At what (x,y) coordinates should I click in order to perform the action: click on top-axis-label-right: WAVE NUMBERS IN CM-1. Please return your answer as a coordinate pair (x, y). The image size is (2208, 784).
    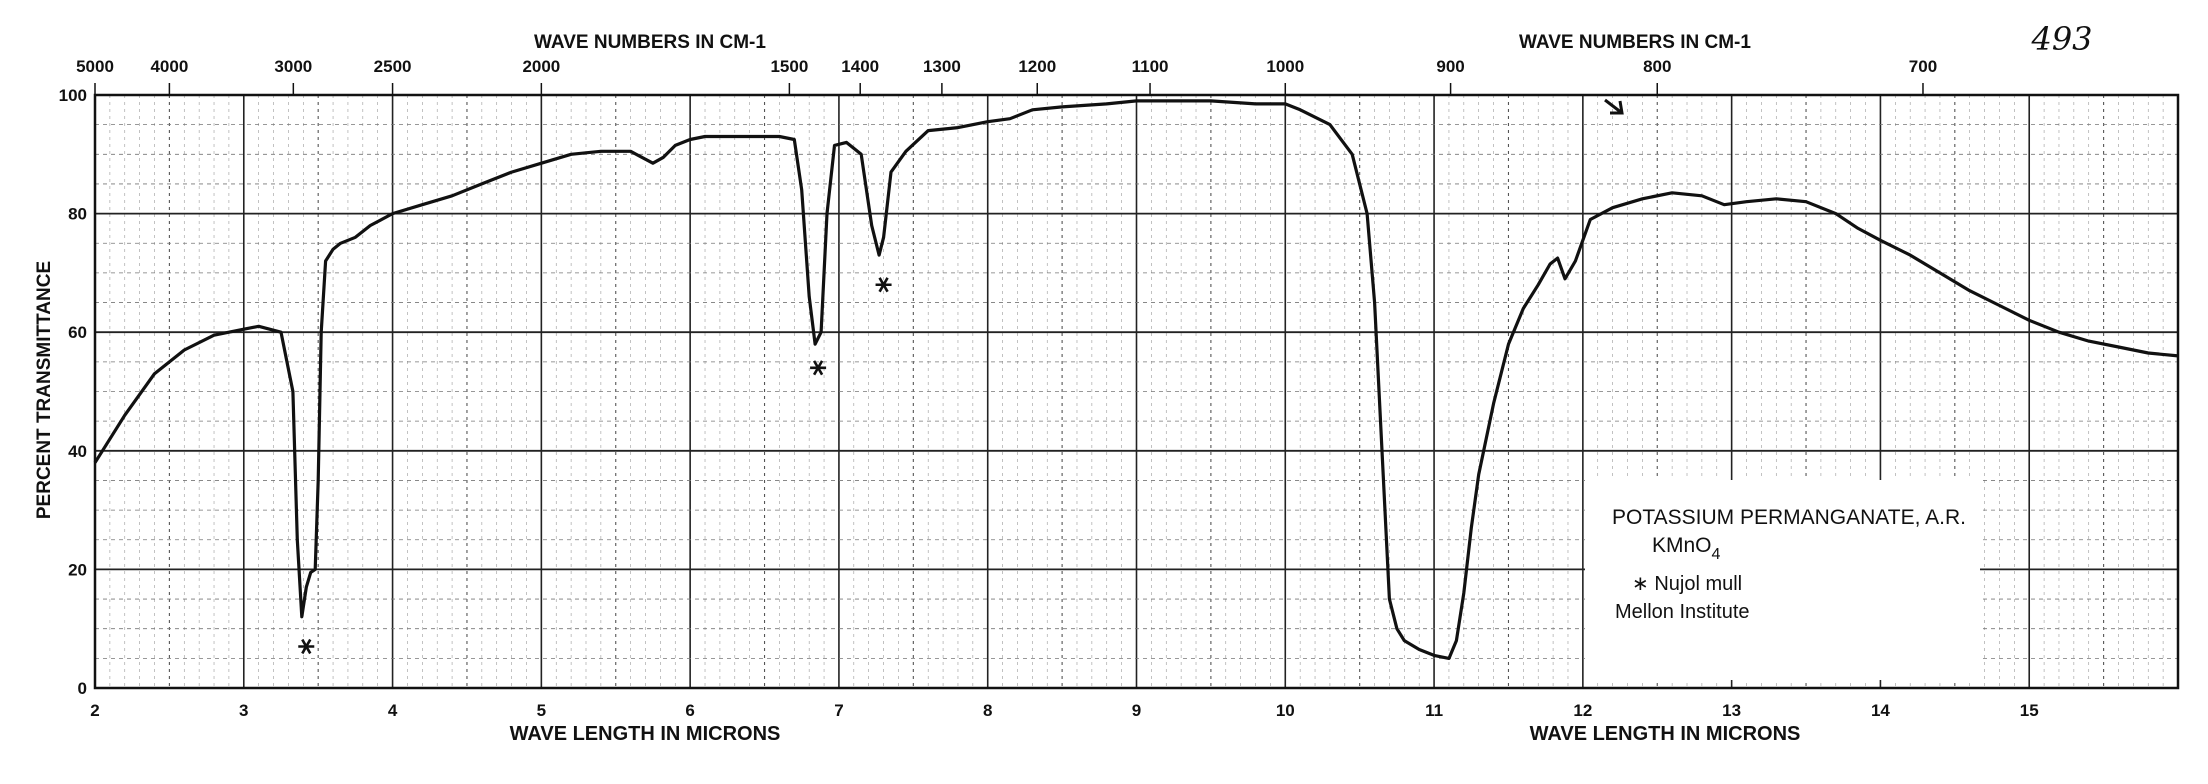
    Looking at the image, I should click on (1635, 42).